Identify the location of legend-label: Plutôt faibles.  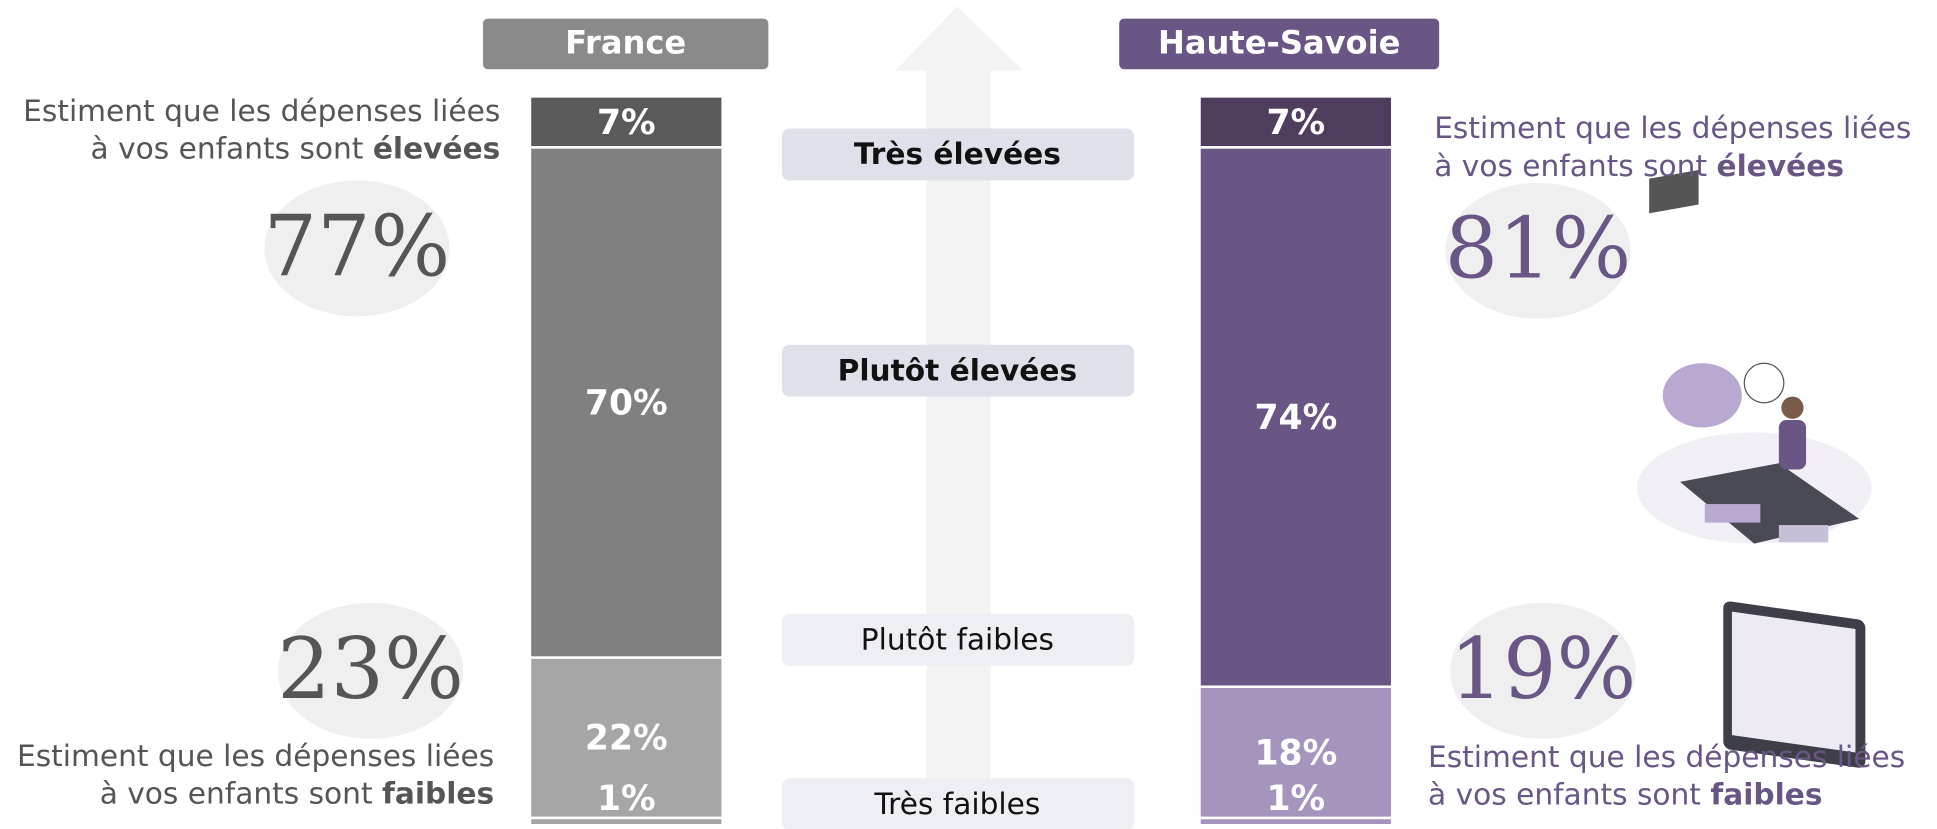
(957, 639).